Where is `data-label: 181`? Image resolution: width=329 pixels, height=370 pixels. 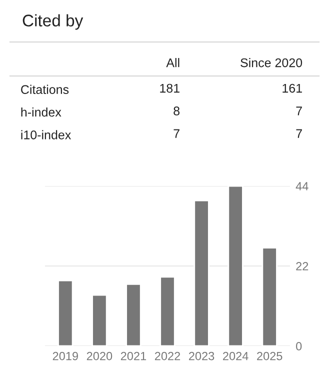 data-label: 181 is located at coordinates (170, 88).